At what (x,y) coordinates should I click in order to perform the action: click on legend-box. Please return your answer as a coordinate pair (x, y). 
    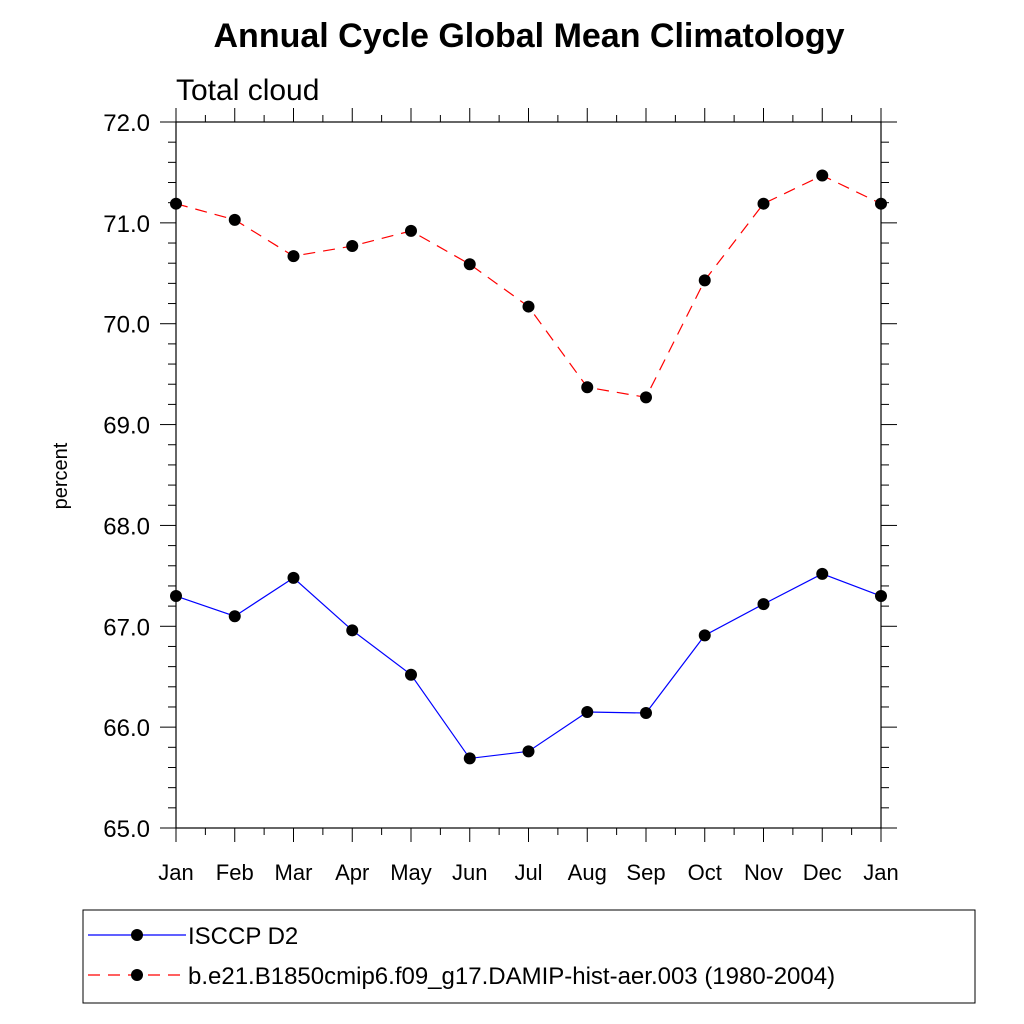
    Looking at the image, I should click on (529, 956).